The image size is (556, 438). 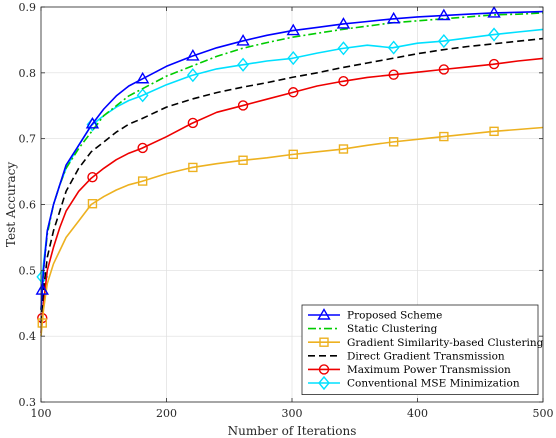 What do you see at coordinates (11, 204) in the screenshot?
I see `y-axis-label: Test Accuracy` at bounding box center [11, 204].